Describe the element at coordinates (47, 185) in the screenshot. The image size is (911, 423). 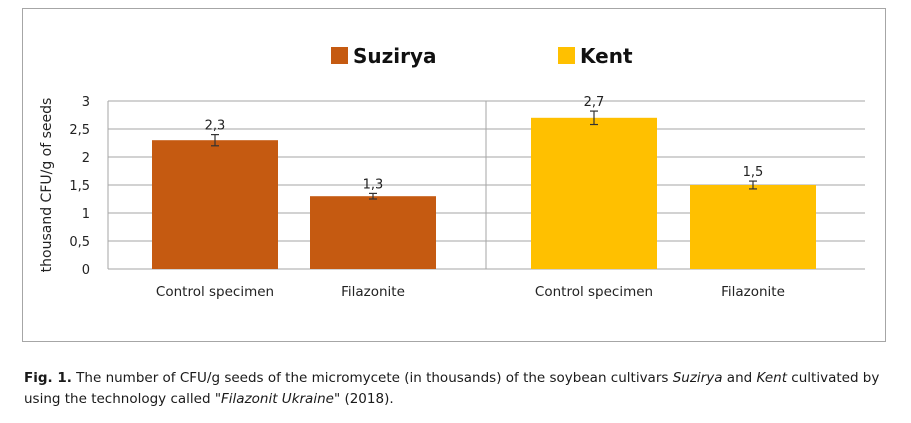
I see `y-axis-title: thousand CFU/g of seeds` at that location.